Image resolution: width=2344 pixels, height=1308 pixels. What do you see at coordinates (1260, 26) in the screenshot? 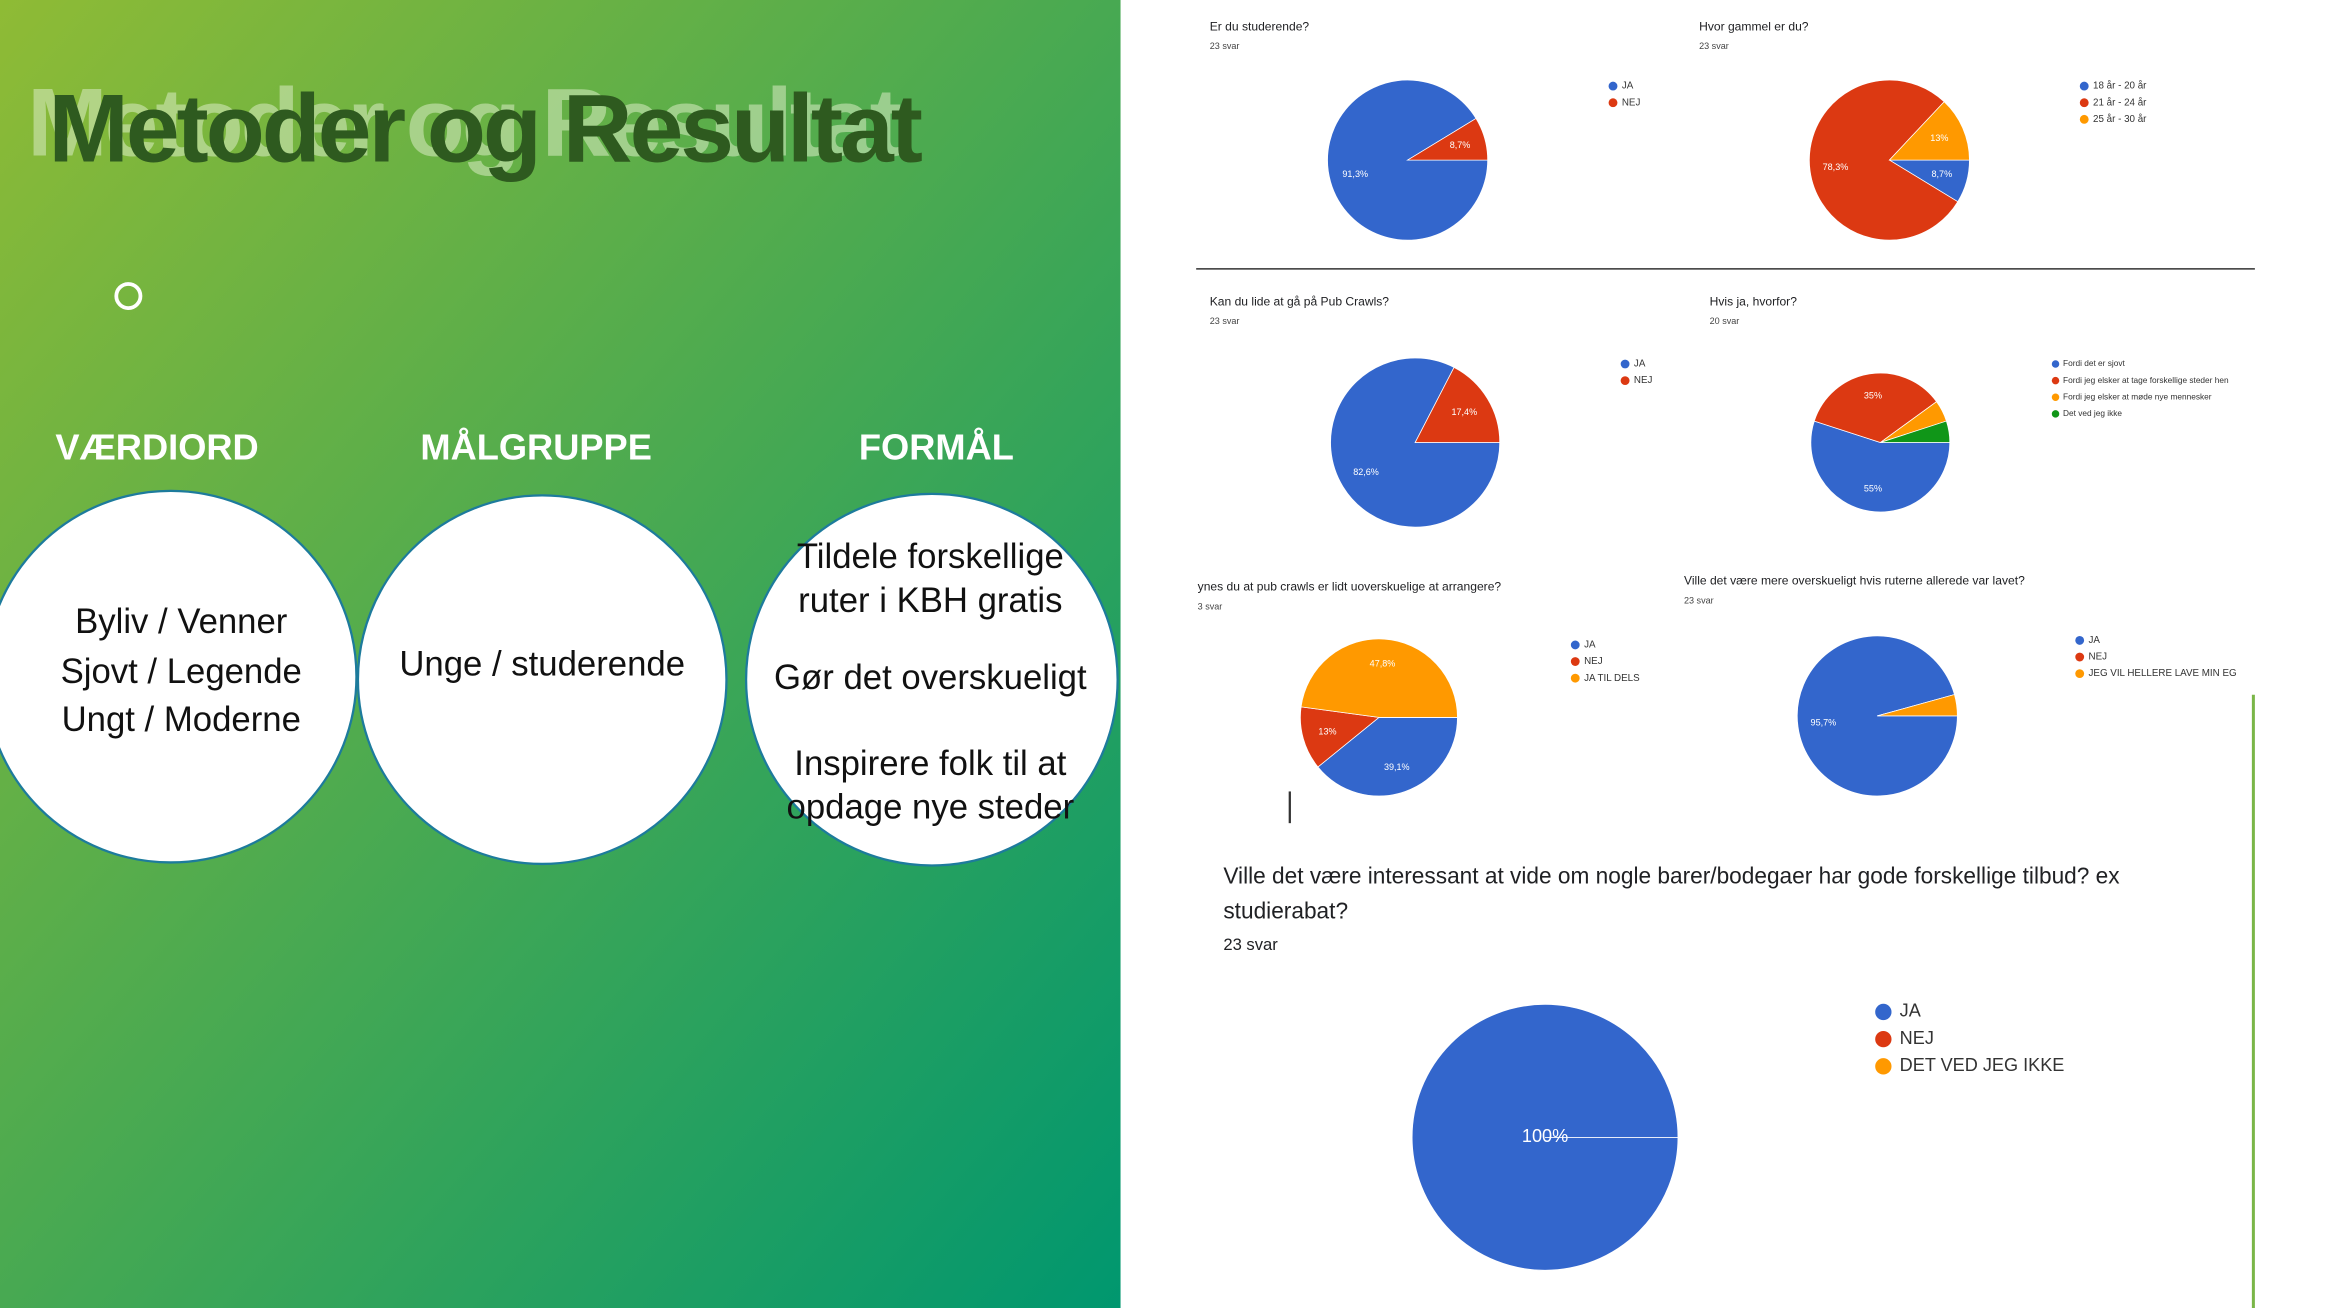
I see `chart-title: Er du studerende?` at bounding box center [1260, 26].